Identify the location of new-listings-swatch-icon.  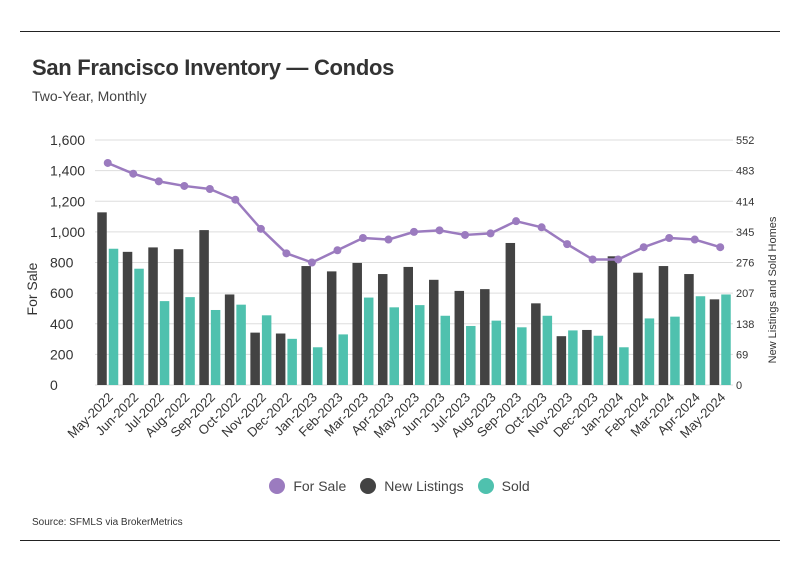
(368, 486).